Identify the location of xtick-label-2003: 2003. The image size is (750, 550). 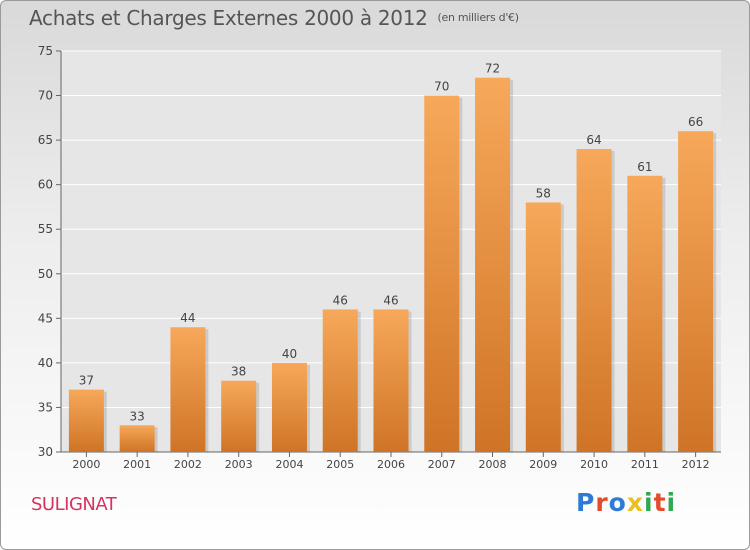
(239, 464).